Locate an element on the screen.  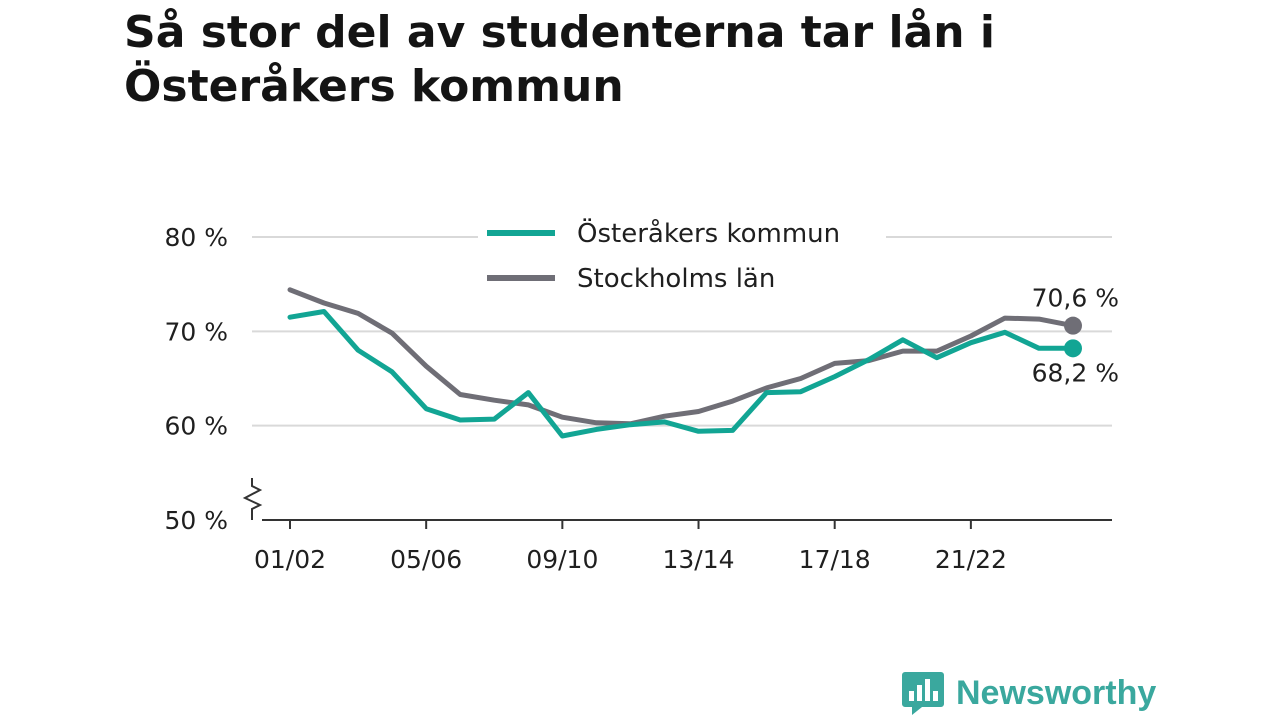
x-tick-label: 01/02 is located at coordinates (290, 559).